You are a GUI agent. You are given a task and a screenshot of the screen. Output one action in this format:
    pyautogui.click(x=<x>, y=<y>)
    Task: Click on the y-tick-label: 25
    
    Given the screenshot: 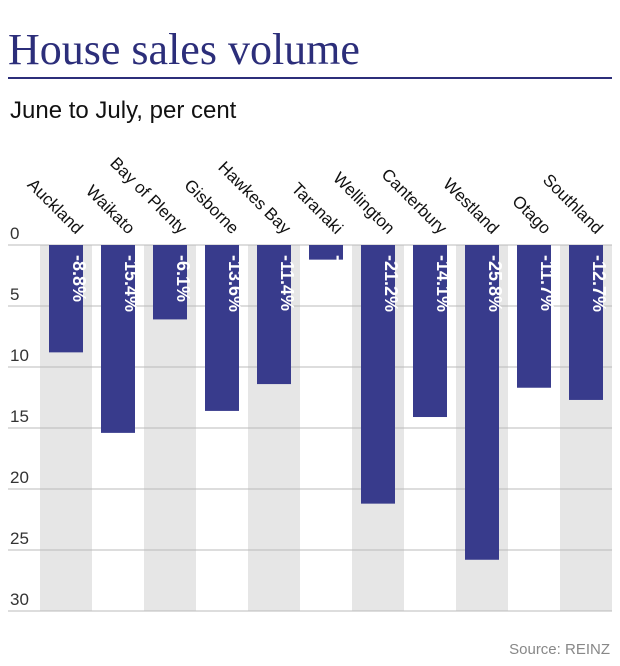 What is the action you would take?
    pyautogui.click(x=19, y=538)
    